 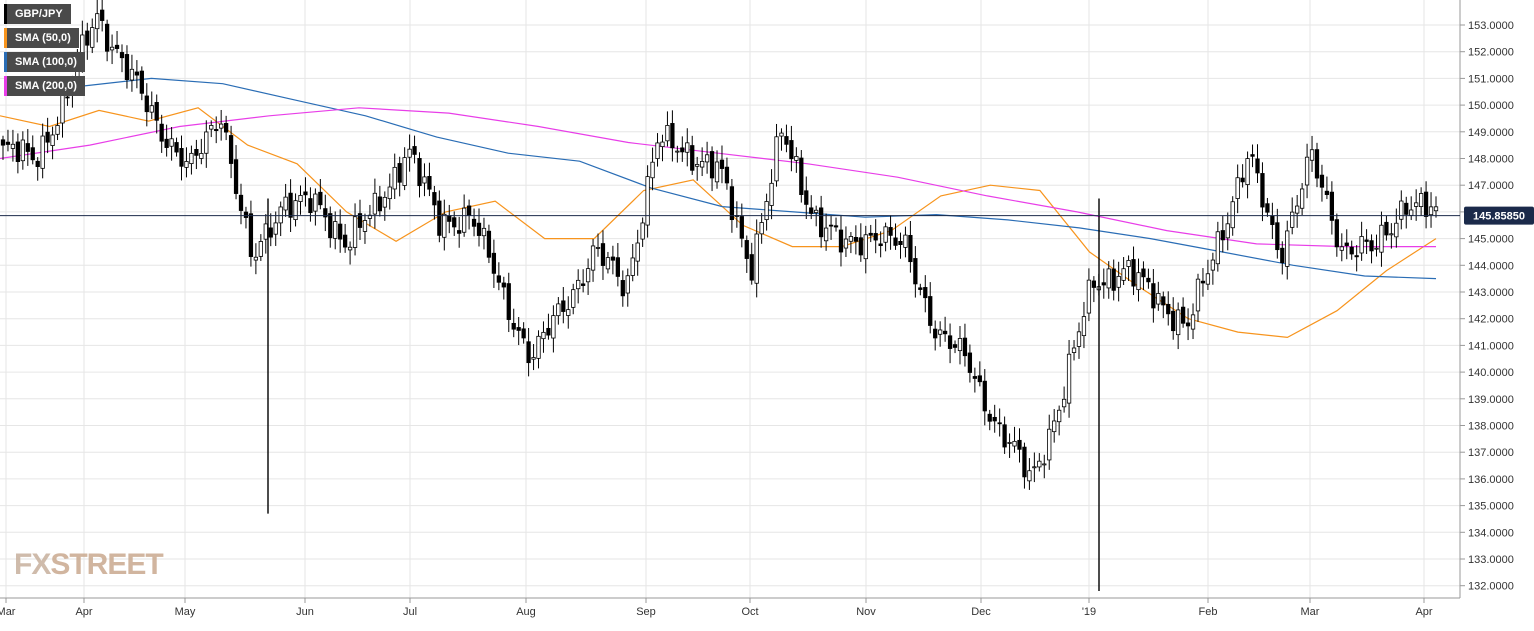 What do you see at coordinates (44, 62) in the screenshot?
I see `legend-item-sma100: SMA (100,0)` at bounding box center [44, 62].